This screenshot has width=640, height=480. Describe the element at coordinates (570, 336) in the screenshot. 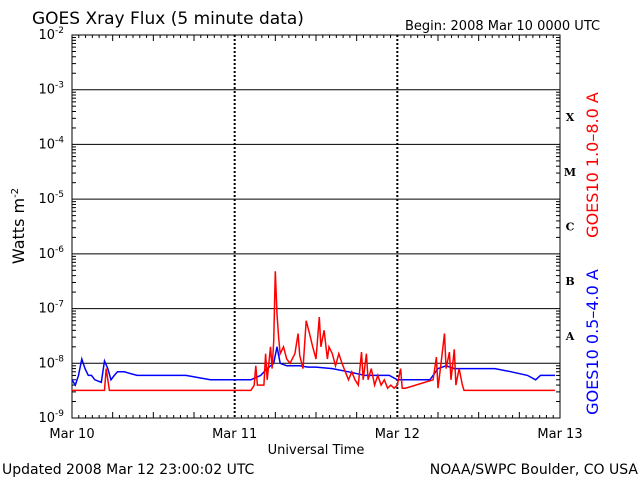

I see `flare-class-a: A` at that location.